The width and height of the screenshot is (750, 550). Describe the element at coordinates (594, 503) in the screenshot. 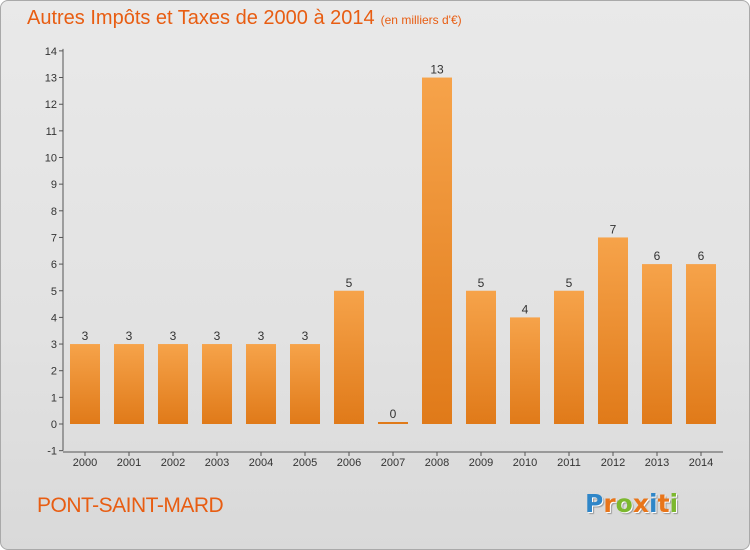

I see `logo-letter-0: P` at that location.